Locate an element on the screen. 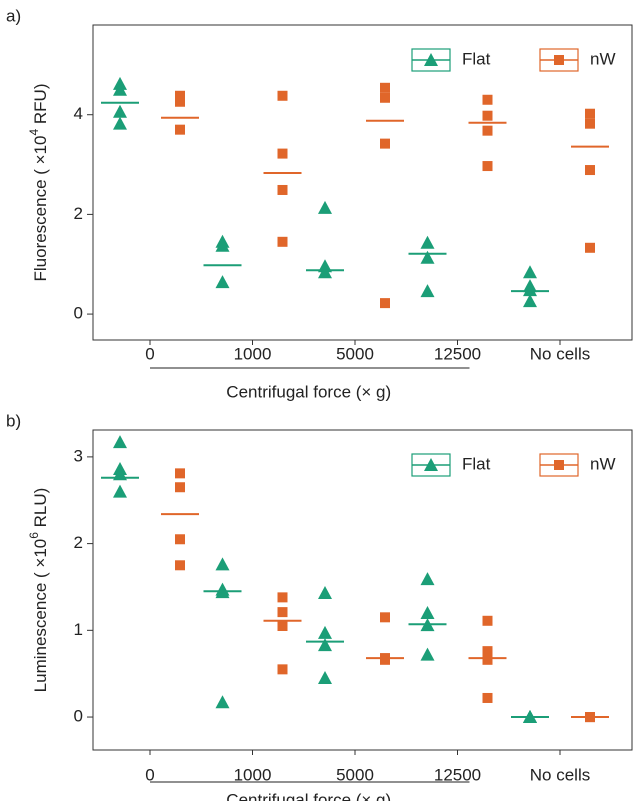 This screenshot has height=801, width=633. y-axis-title-part: RLU) is located at coordinates (40, 510).